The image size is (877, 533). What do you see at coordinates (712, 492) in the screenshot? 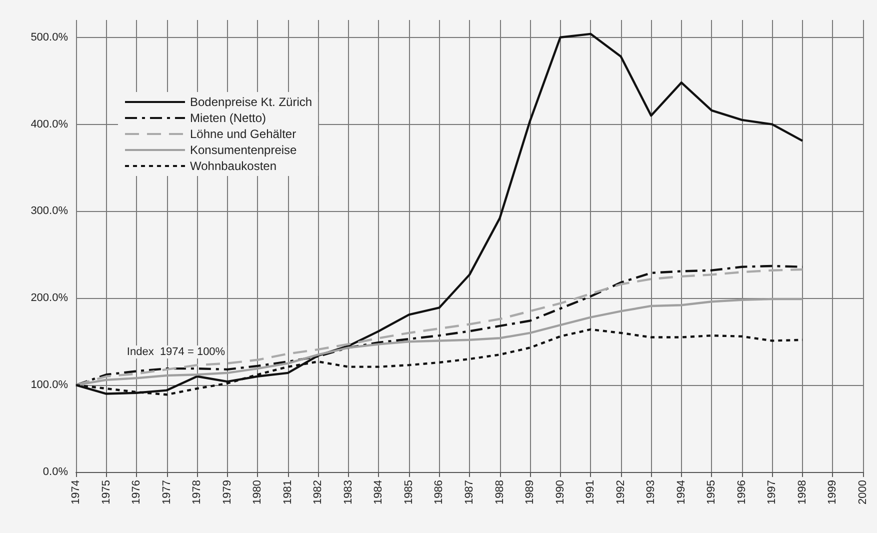
I see `x-tick-label: 1995` at bounding box center [712, 492].